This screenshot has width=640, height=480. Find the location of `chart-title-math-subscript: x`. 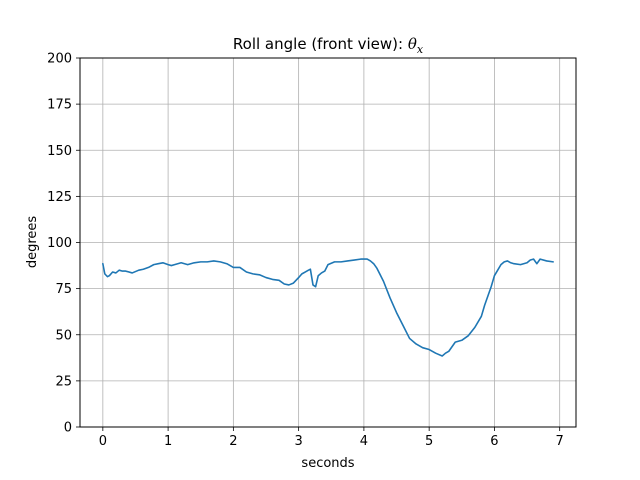

chart-title-math-subscript: x is located at coordinates (420, 49).